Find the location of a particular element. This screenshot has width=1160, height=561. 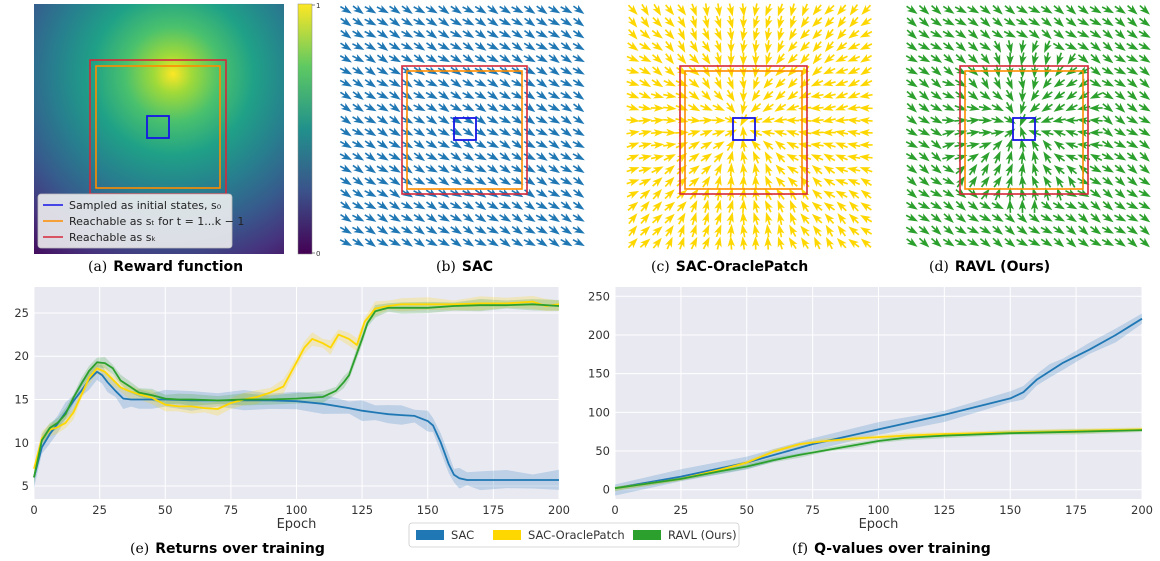

qvalues-x-tick-label: 0 is located at coordinates (614, 510).